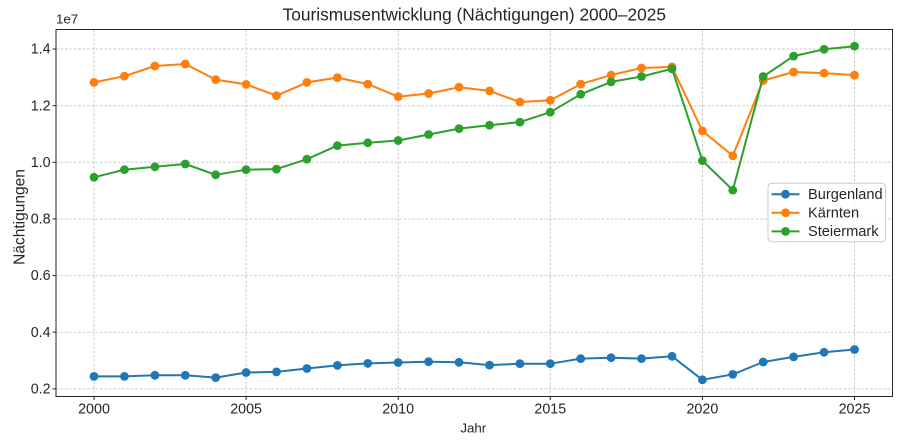  What do you see at coordinates (41, 390) in the screenshot?
I see `svg-text: 0.2` at bounding box center [41, 390].